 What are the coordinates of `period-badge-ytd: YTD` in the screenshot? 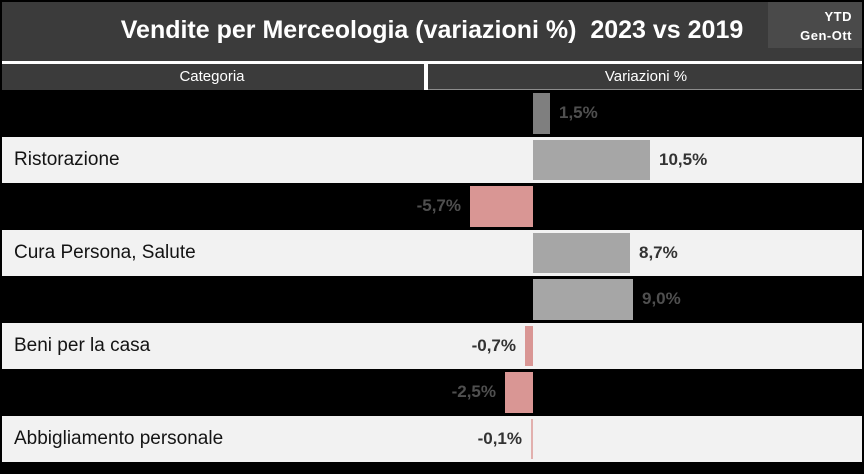 It's located at (838, 16).